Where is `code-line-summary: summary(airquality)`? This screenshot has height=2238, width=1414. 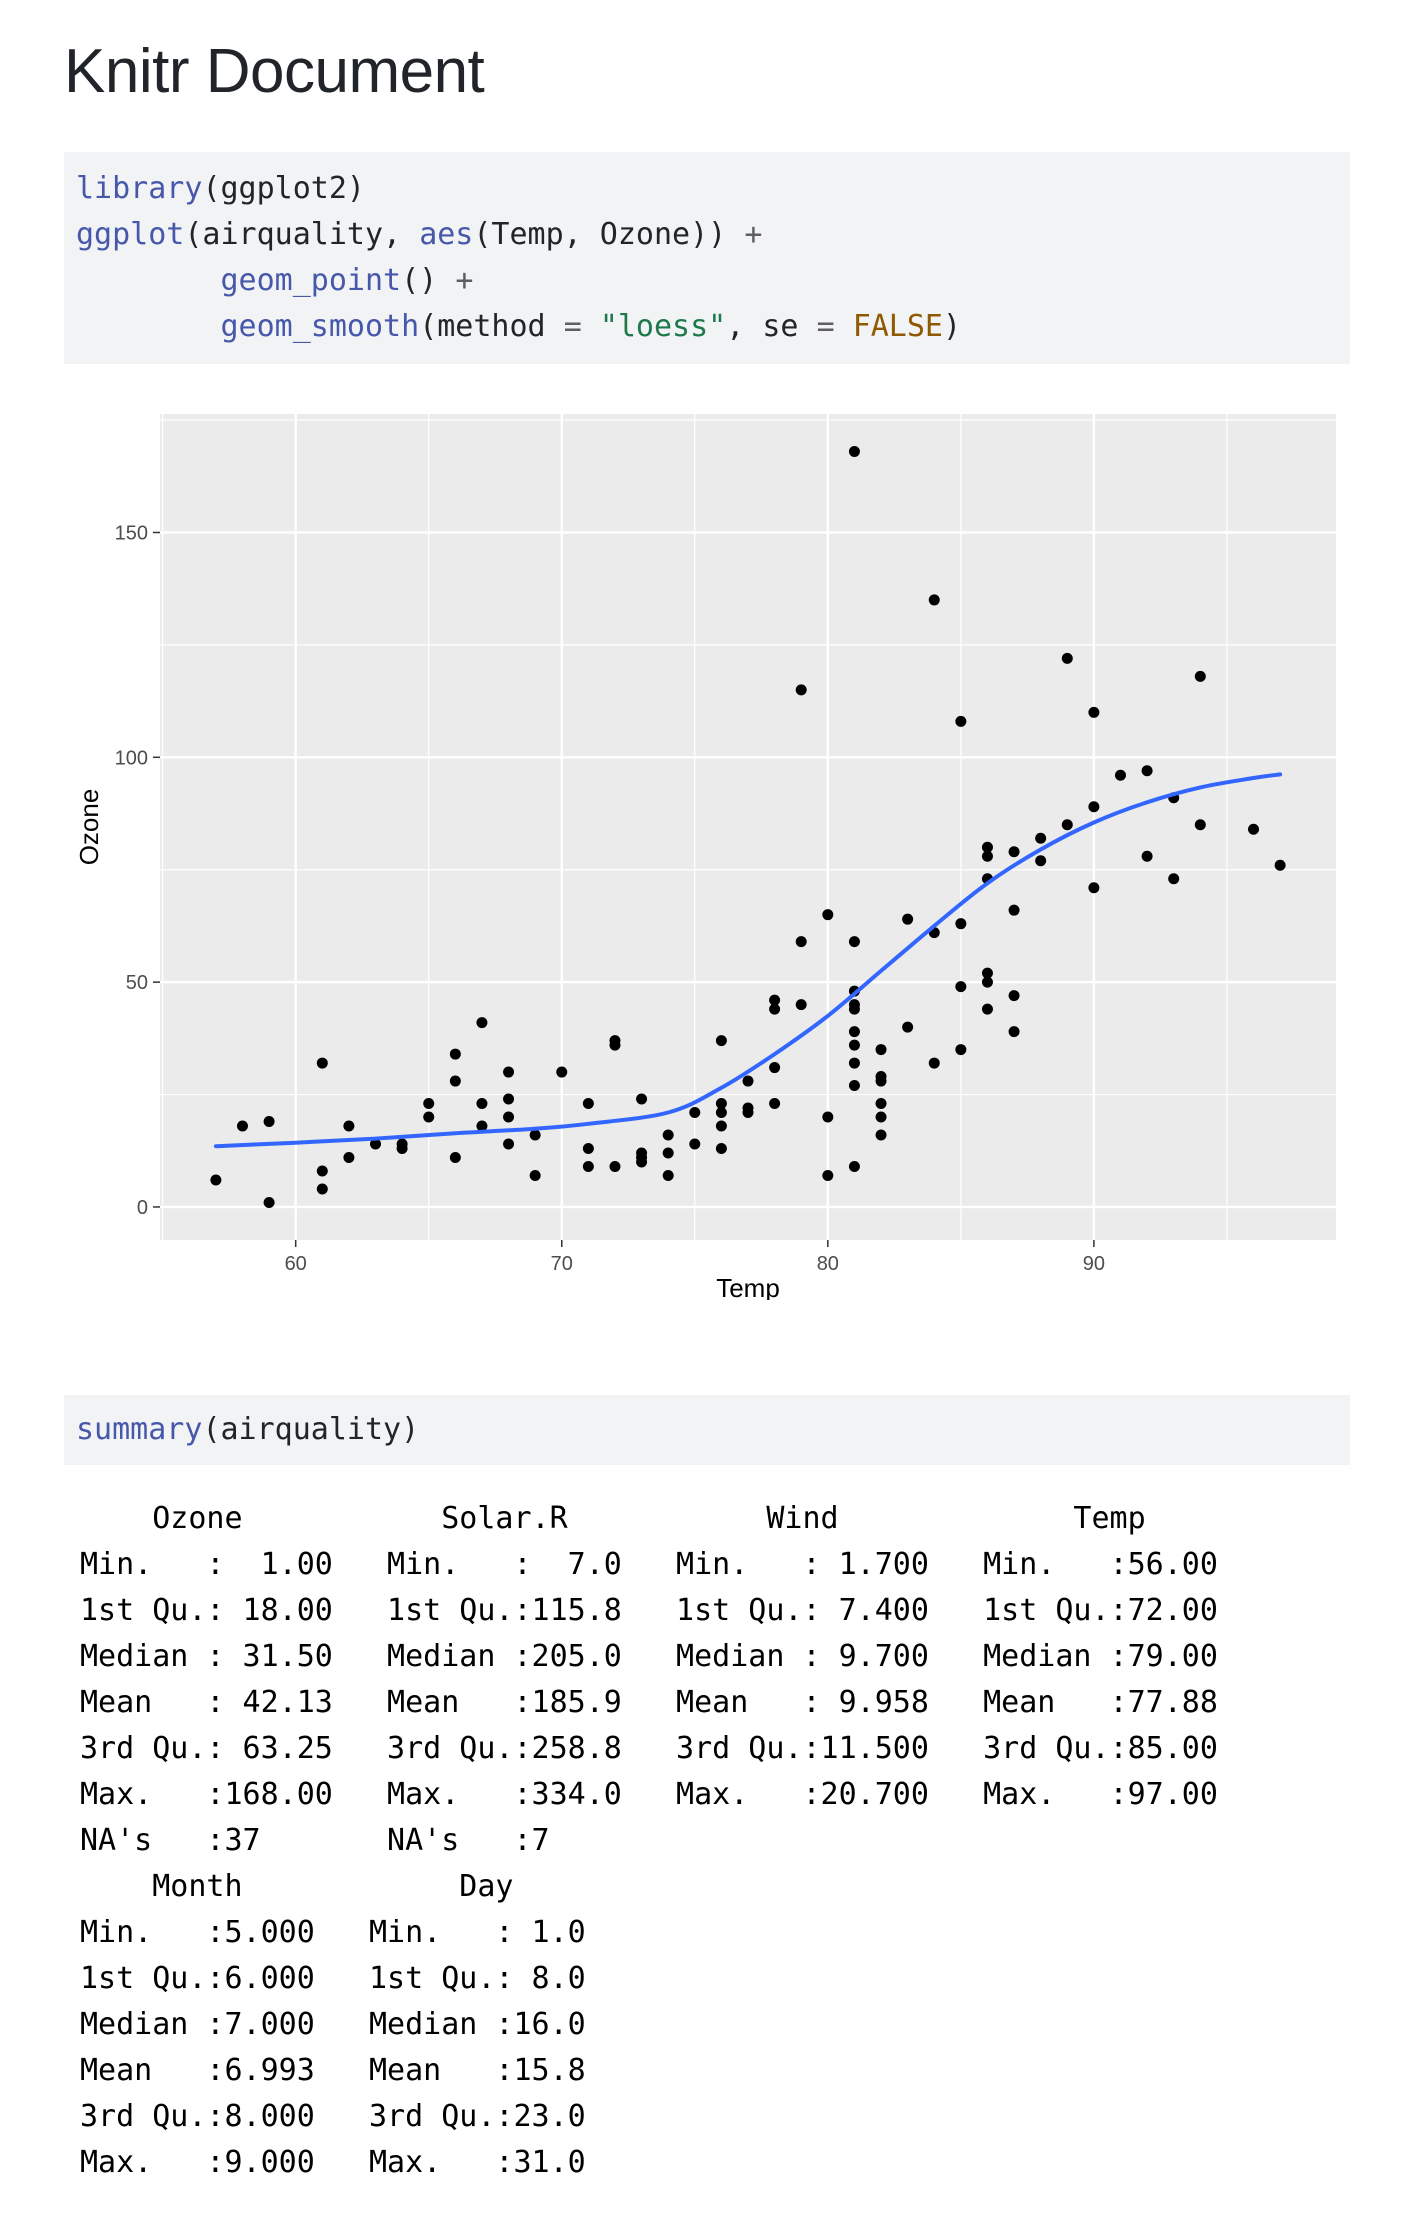
code-line-summary: summary(airquality) is located at coordinates (707, 1430).